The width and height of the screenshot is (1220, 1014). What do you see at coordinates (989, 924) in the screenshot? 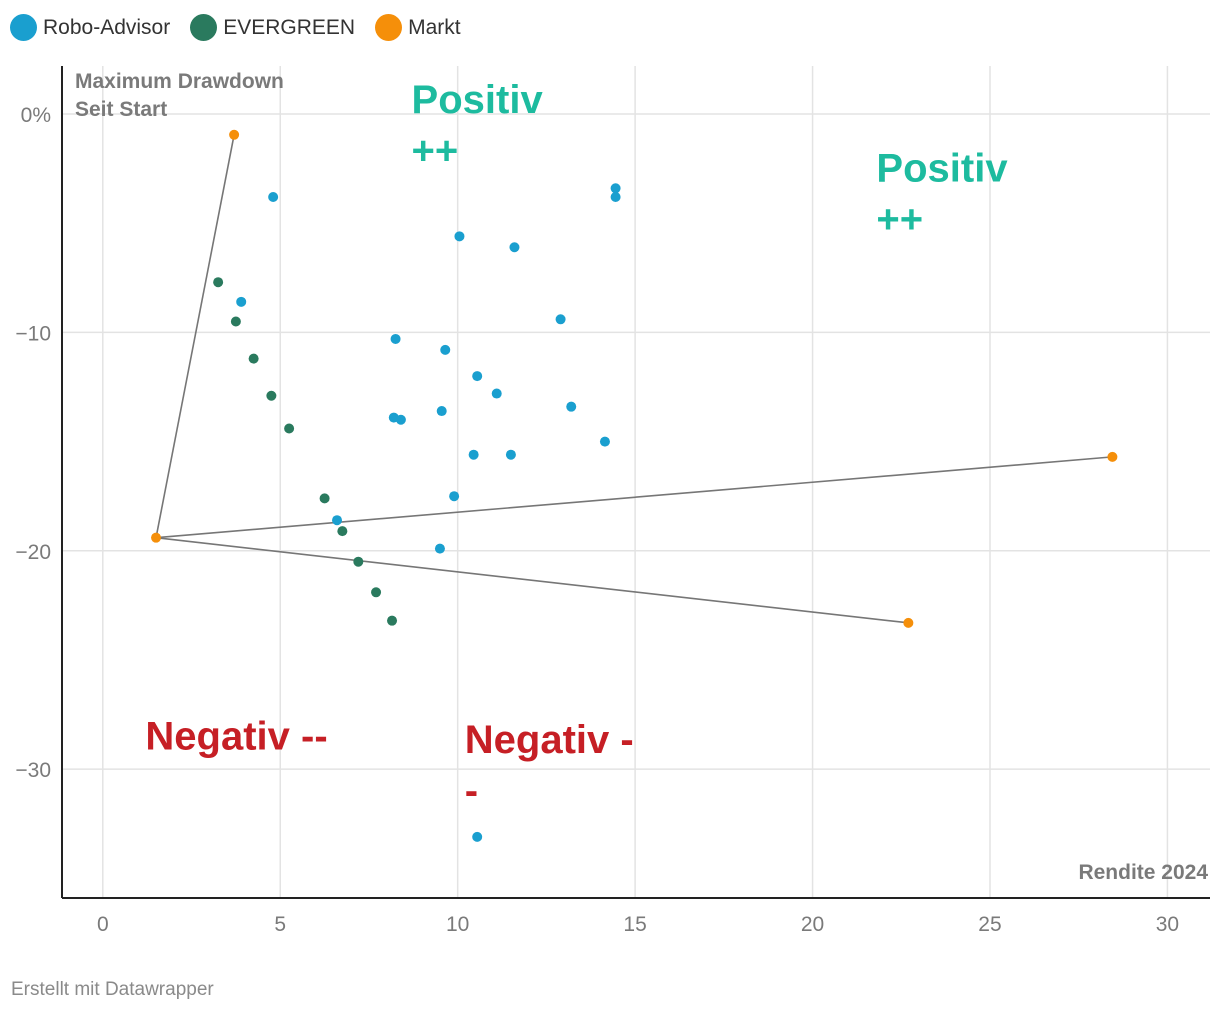
I see `x-tick-label: 25` at bounding box center [989, 924].